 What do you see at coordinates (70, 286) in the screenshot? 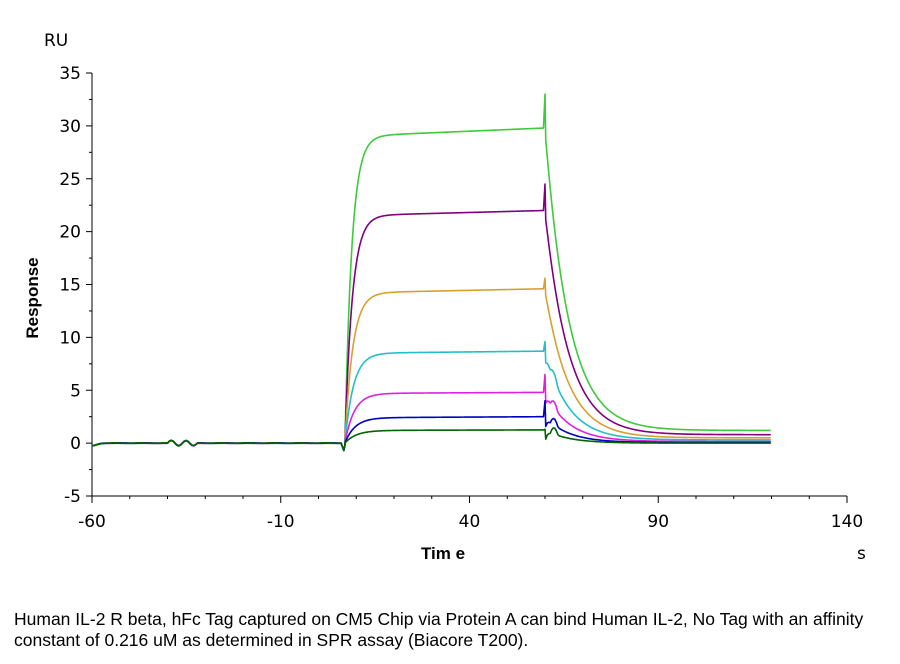
I see `y-tick-label: 15` at bounding box center [70, 286].